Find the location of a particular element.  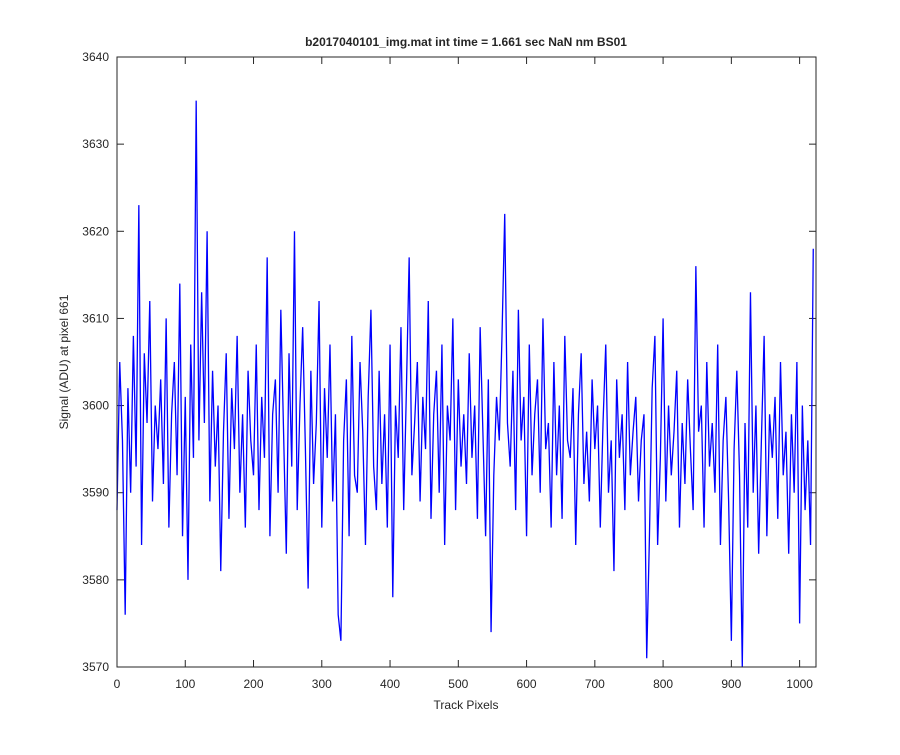

x-tick-label: 300 is located at coordinates (322, 684).